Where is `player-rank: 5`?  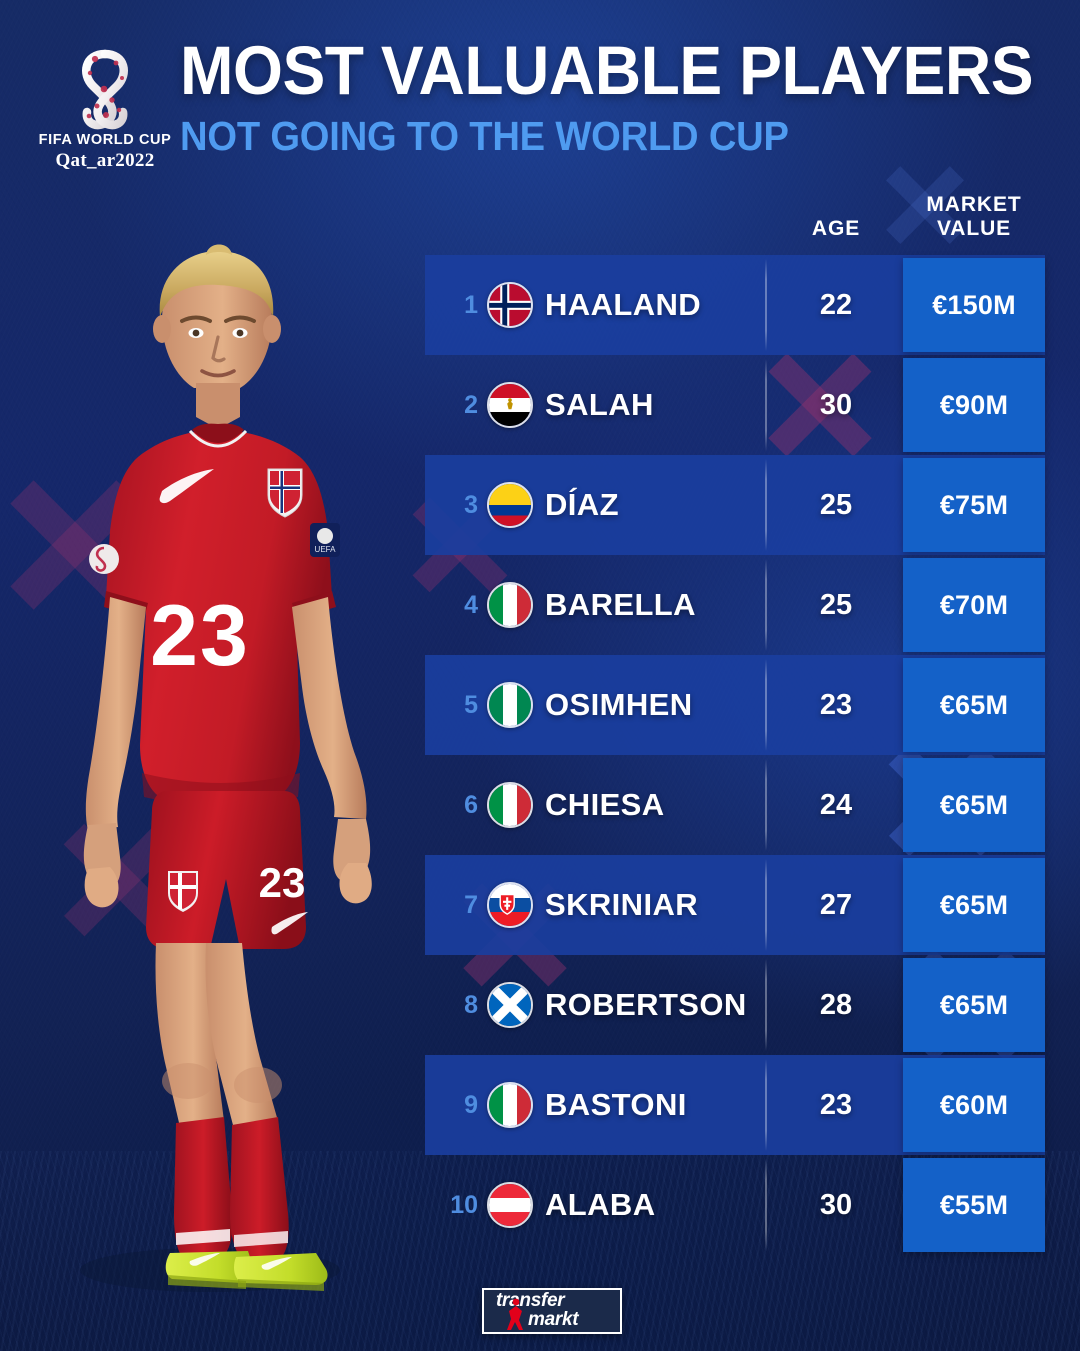 player-rank: 5 is located at coordinates (471, 704).